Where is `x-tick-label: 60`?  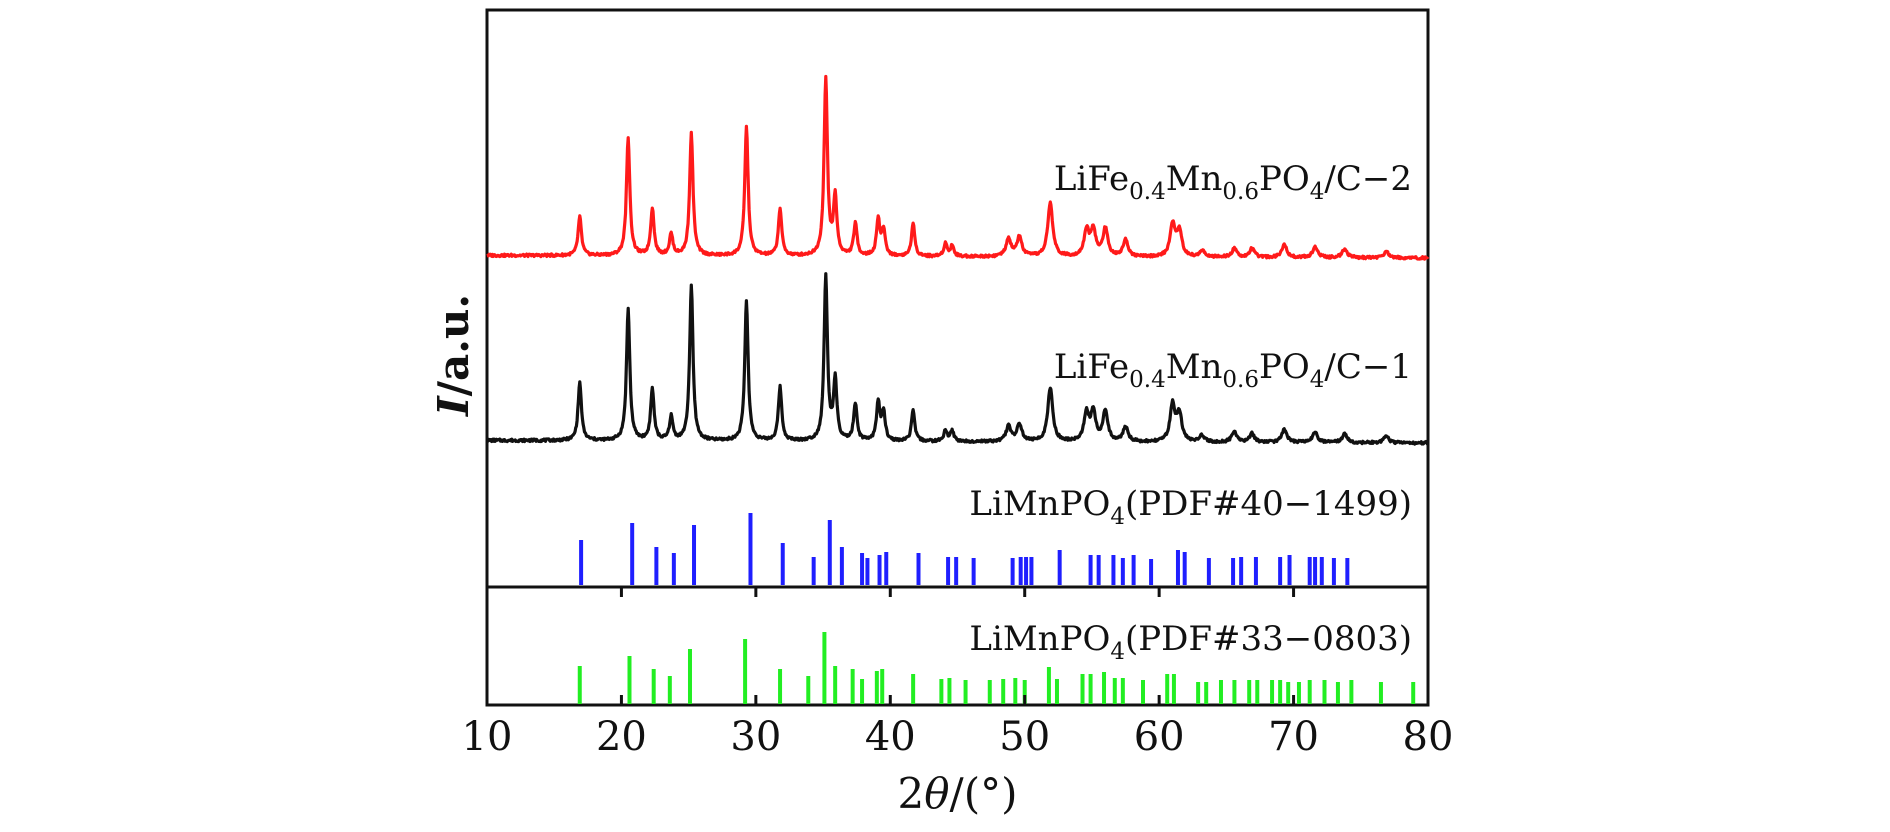
x-tick-label: 60 is located at coordinates (1159, 737).